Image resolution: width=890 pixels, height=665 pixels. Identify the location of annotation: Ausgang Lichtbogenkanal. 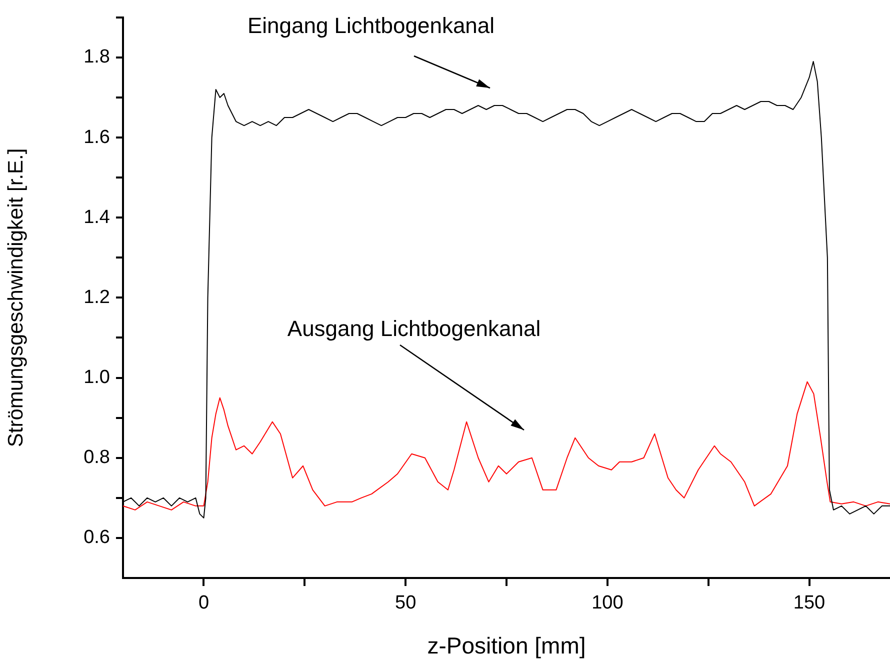
(414, 329).